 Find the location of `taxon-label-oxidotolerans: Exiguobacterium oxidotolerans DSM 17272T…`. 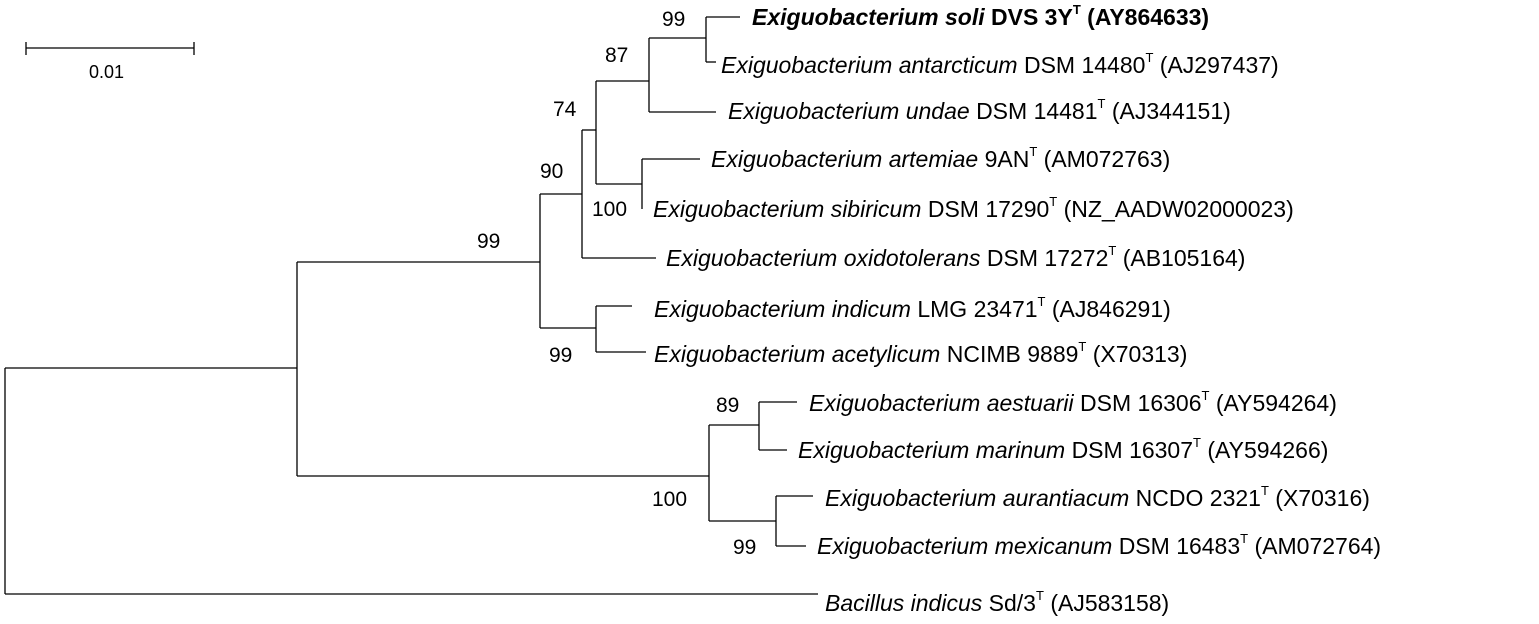

taxon-label-oxidotolerans: Exiguobacterium oxidotolerans DSM 17272T… is located at coordinates (956, 257).